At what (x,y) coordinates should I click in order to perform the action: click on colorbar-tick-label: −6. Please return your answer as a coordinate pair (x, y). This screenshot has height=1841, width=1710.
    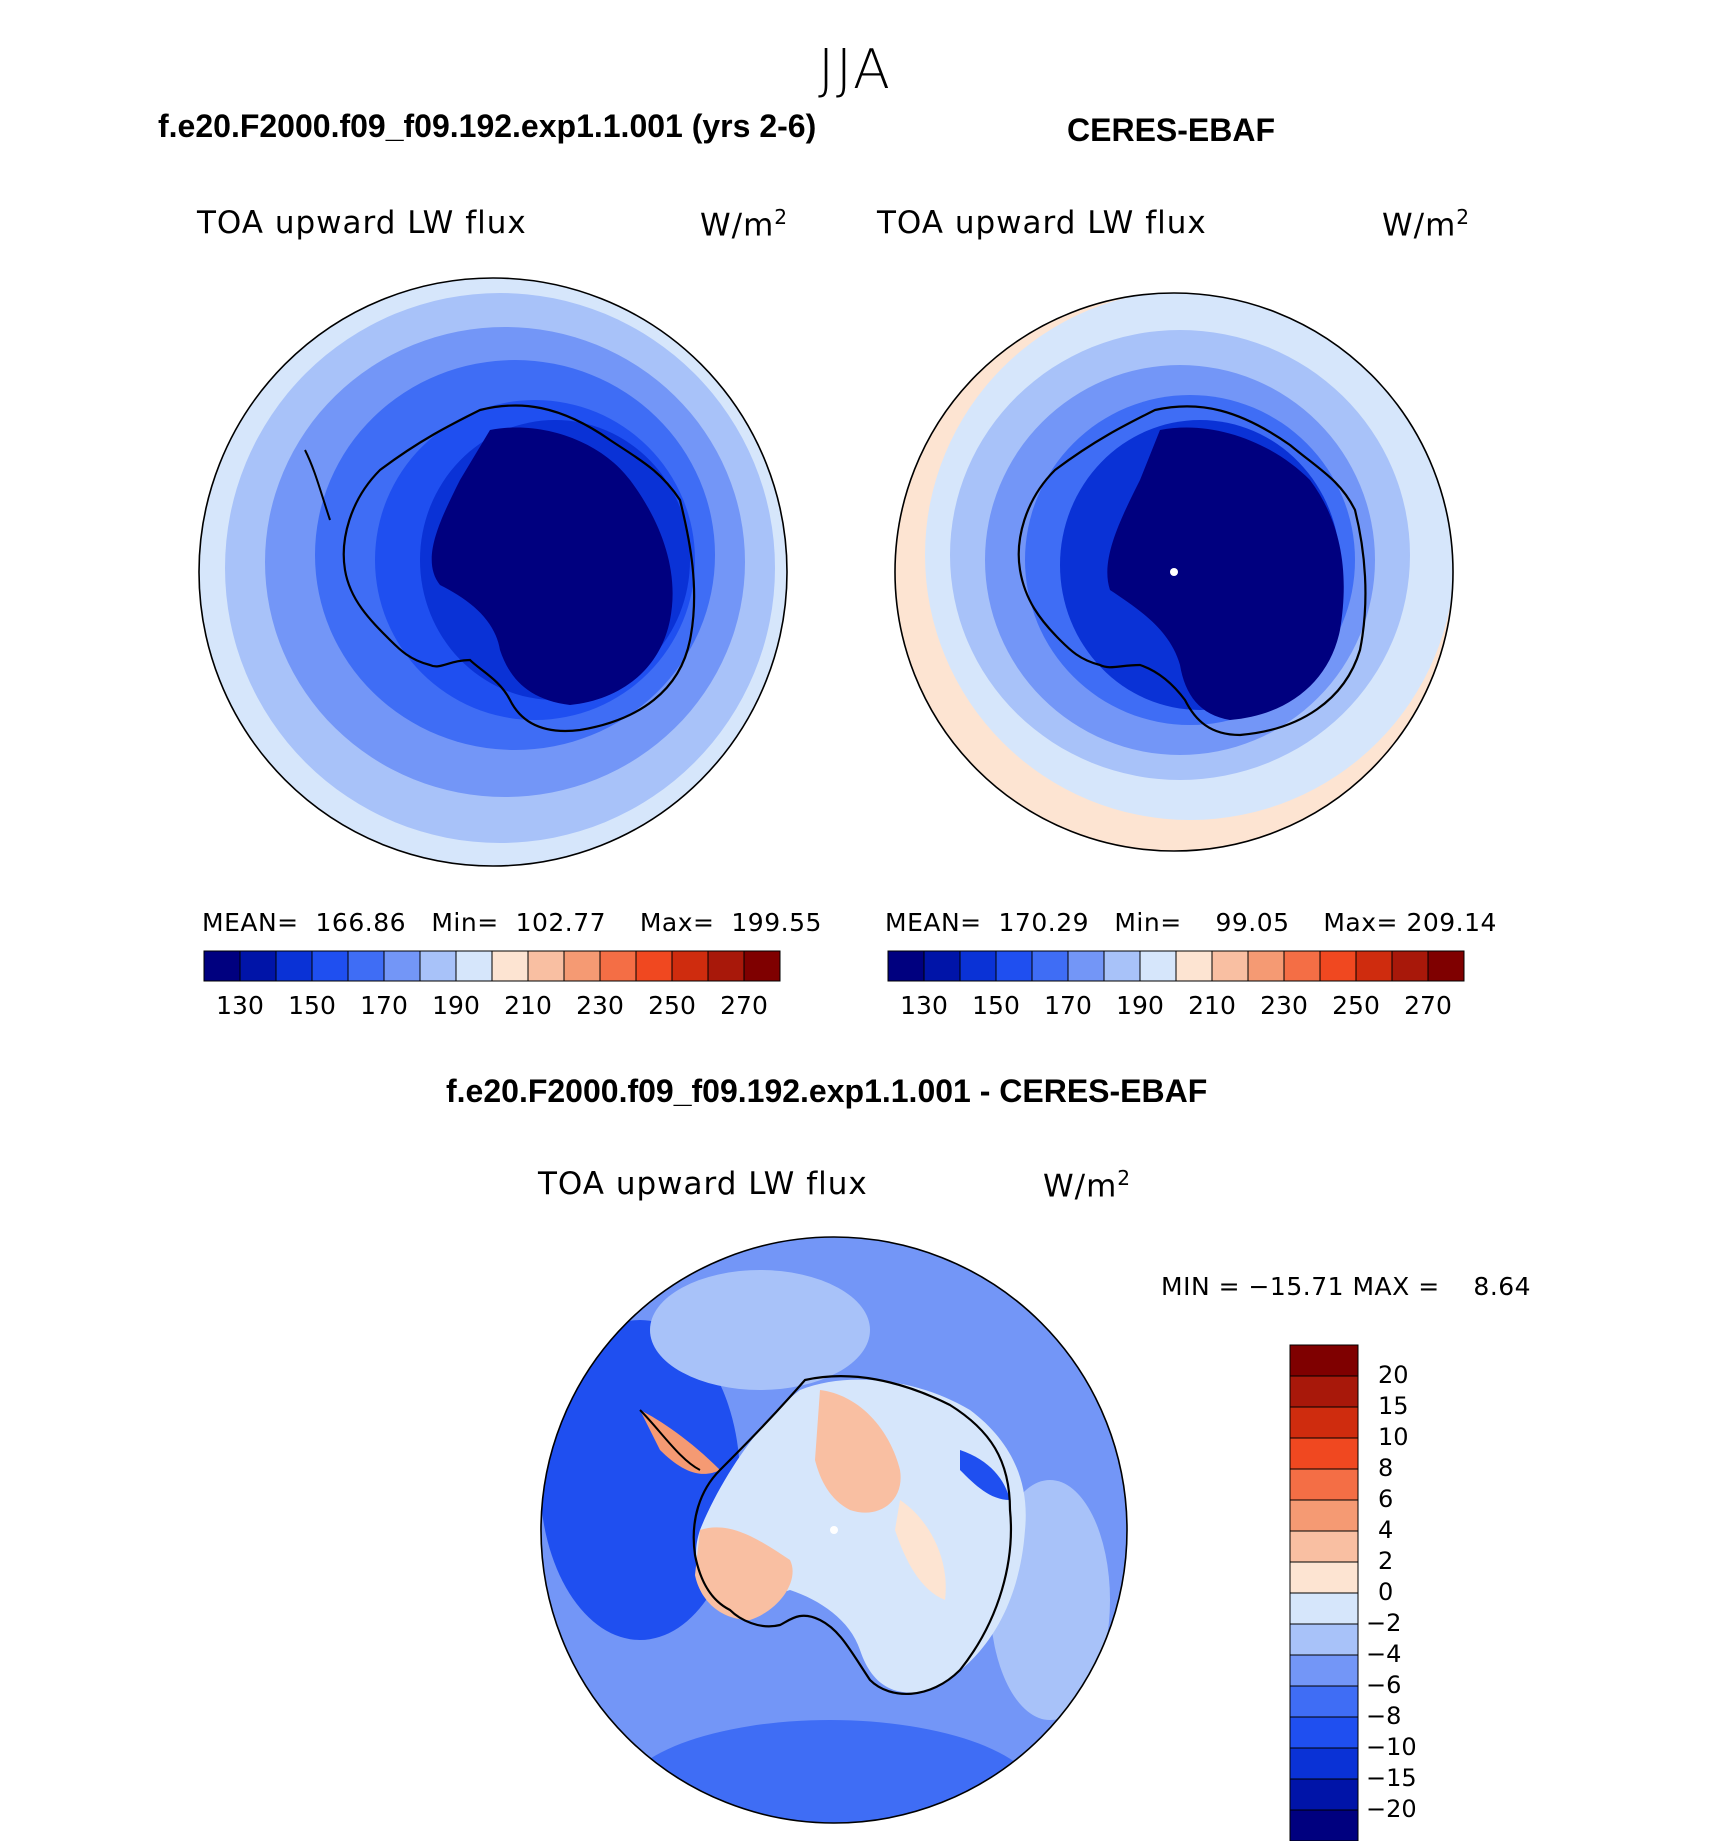
    Looking at the image, I should click on (1384, 1685).